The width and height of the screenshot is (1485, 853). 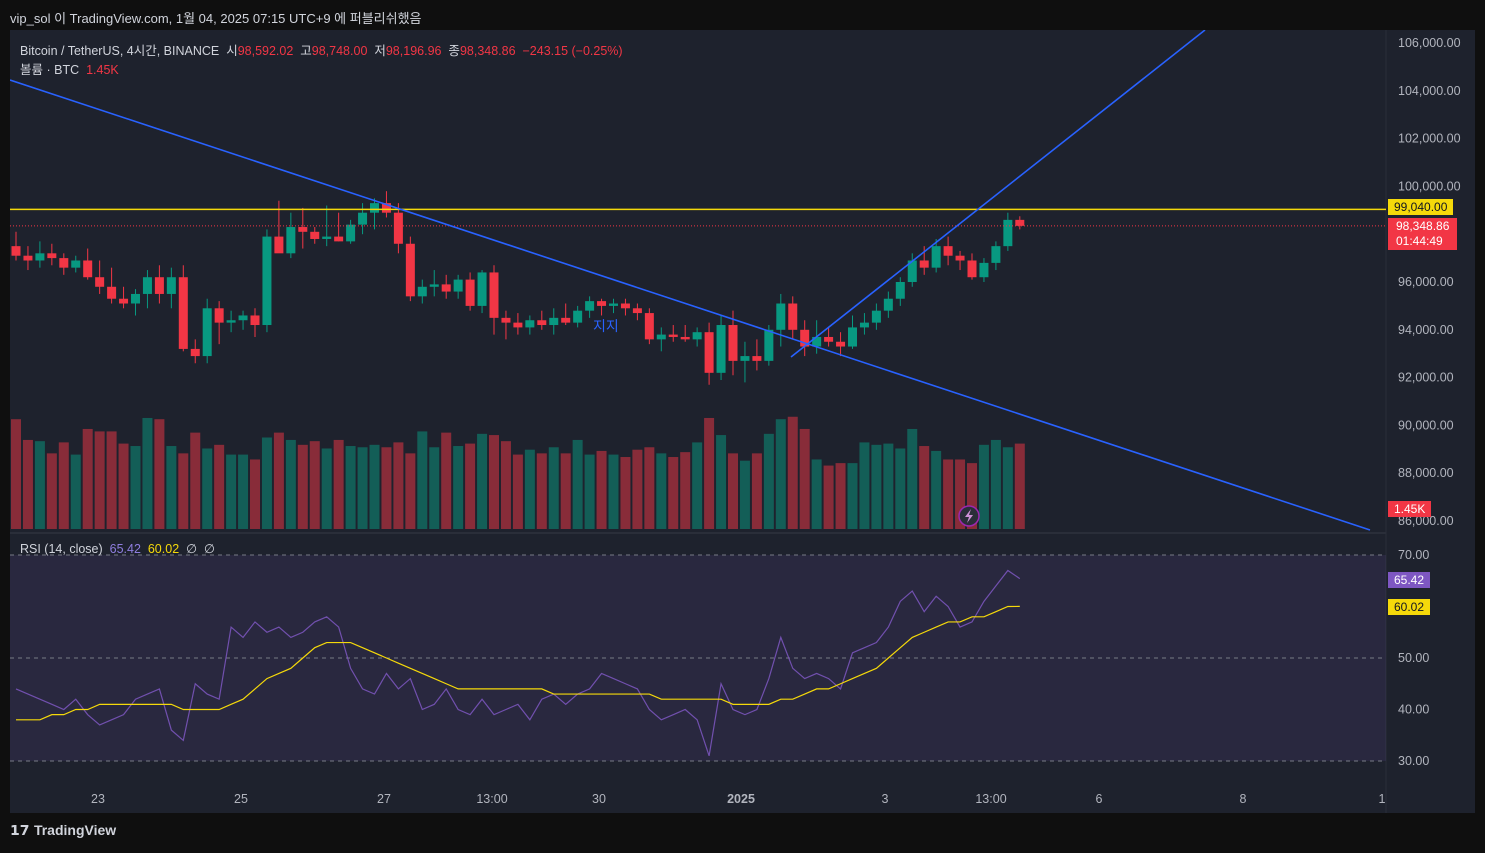 What do you see at coordinates (885, 799) in the screenshot?
I see `time-tick-label: 3` at bounding box center [885, 799].